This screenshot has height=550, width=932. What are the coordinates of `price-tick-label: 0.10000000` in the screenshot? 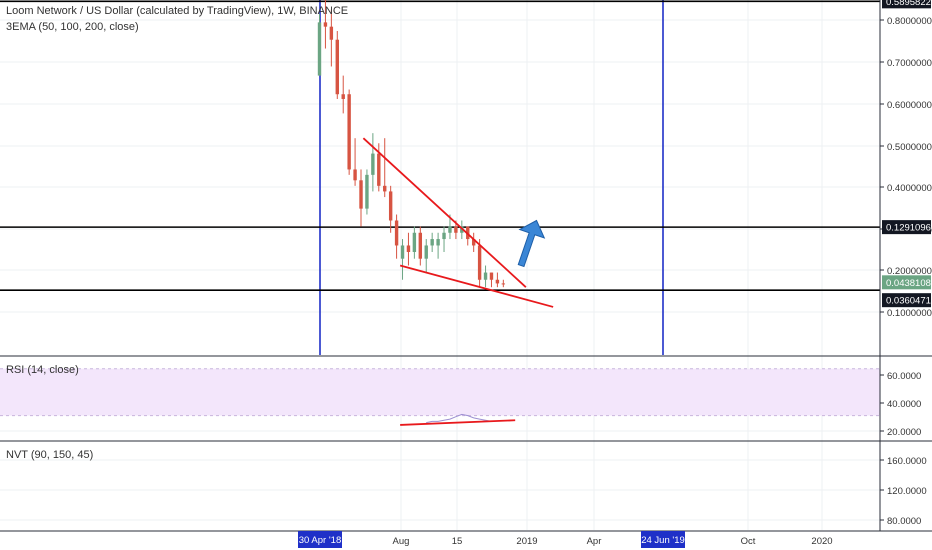 It's located at (909, 313).